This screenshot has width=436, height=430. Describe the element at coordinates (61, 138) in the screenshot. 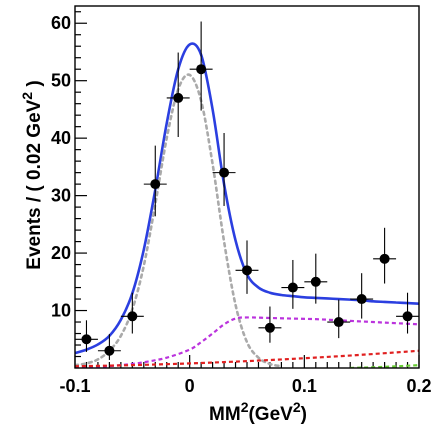

I see `y-tick-label: 40` at that location.